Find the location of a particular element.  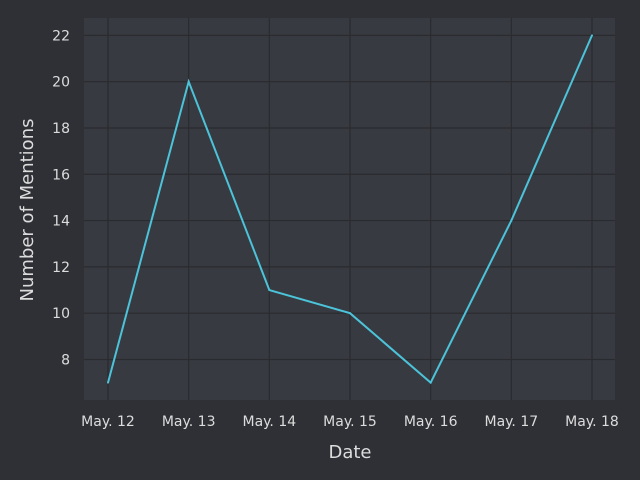

x-tick-label: May. 12 is located at coordinates (108, 422).